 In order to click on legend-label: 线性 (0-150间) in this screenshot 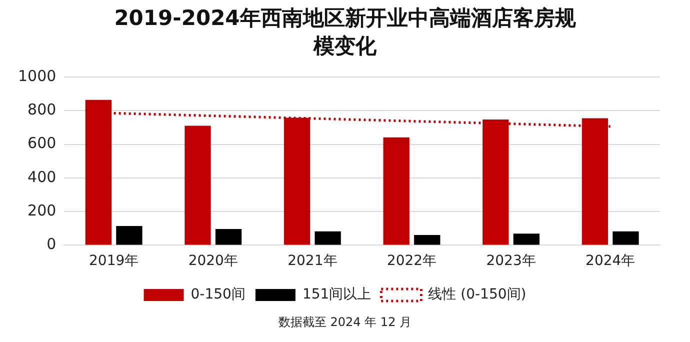, I will do `click(477, 294)`.